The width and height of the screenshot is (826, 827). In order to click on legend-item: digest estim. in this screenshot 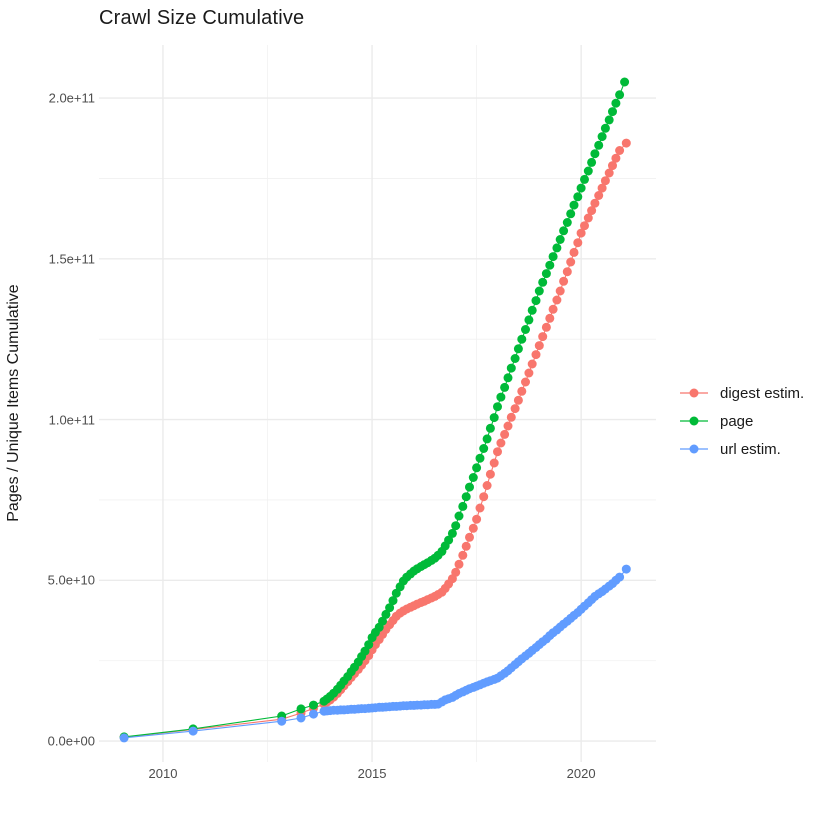, I will do `click(741, 393)`.